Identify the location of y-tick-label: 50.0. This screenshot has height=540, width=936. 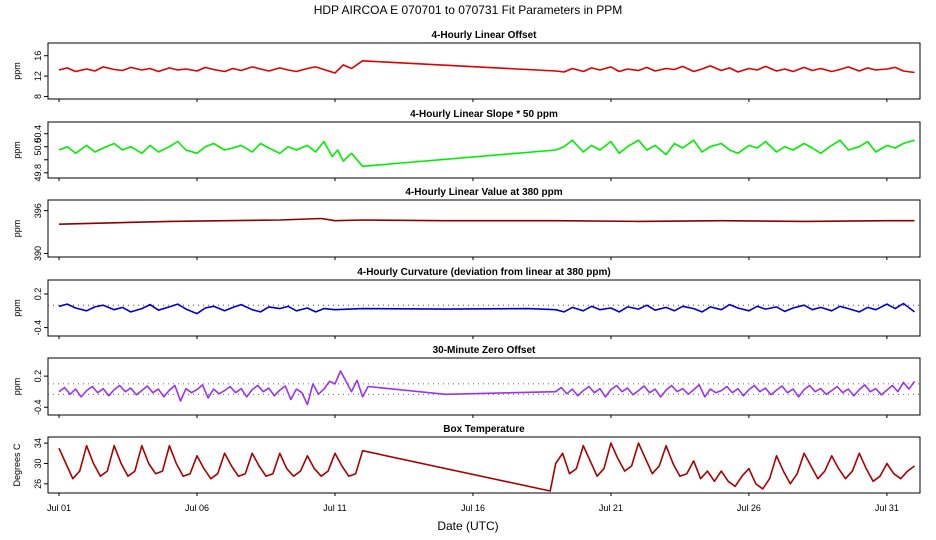
(38, 147).